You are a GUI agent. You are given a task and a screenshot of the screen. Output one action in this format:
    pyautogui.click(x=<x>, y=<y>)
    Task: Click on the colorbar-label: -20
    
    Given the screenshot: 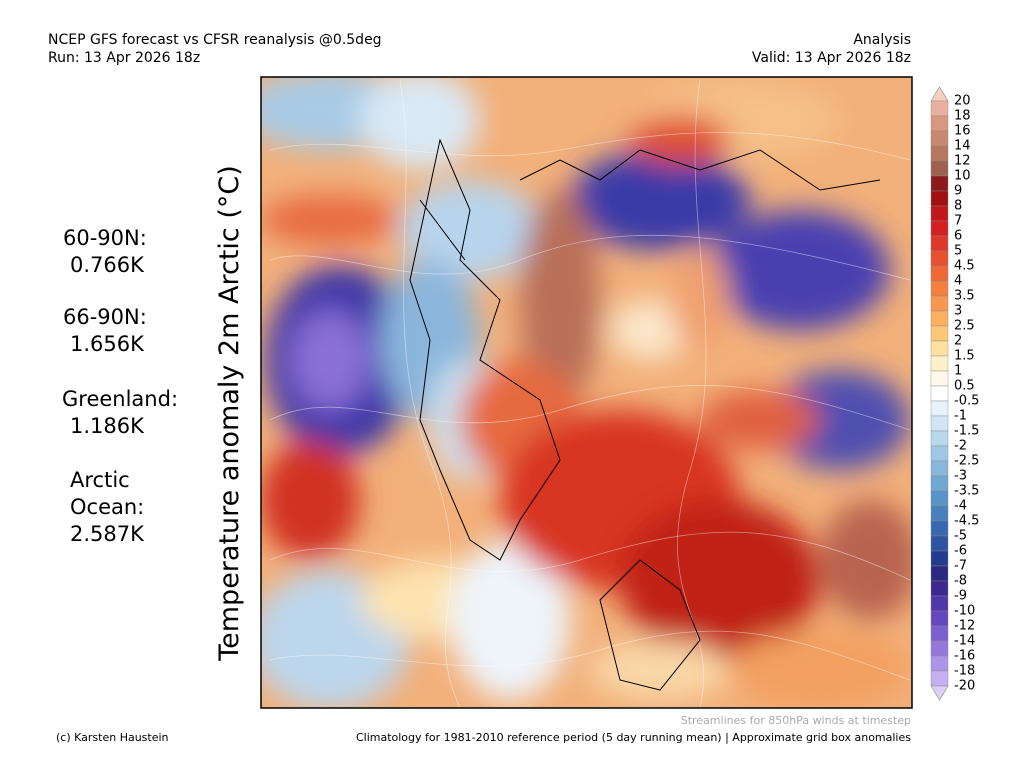 What is the action you would take?
    pyautogui.click(x=964, y=686)
    